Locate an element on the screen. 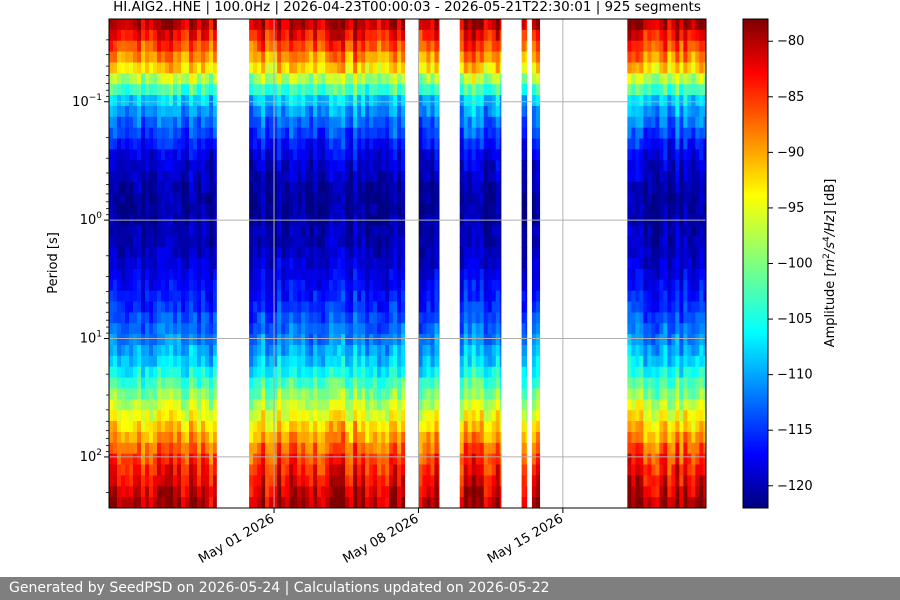  x-tick-label: May 08 2026 is located at coordinates (381, 538).